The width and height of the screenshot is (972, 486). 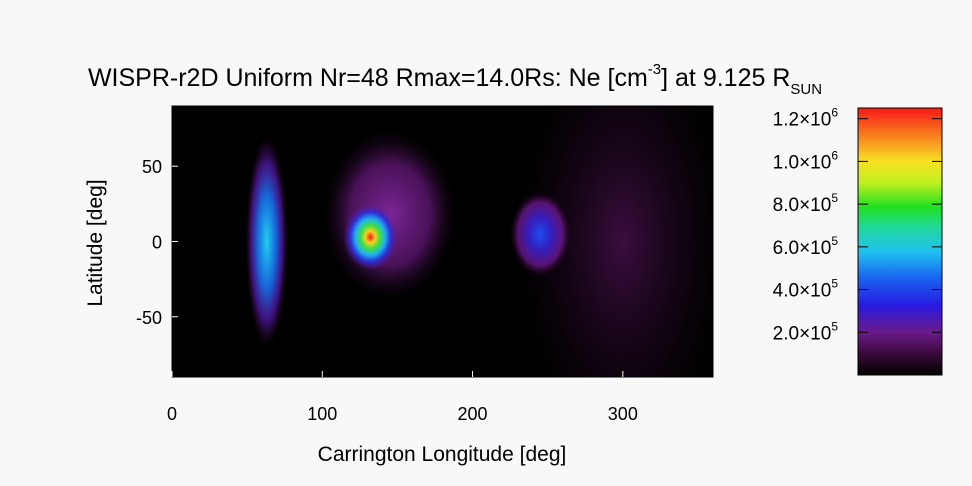 I want to click on y-tick-label: -50, so click(x=149, y=318).